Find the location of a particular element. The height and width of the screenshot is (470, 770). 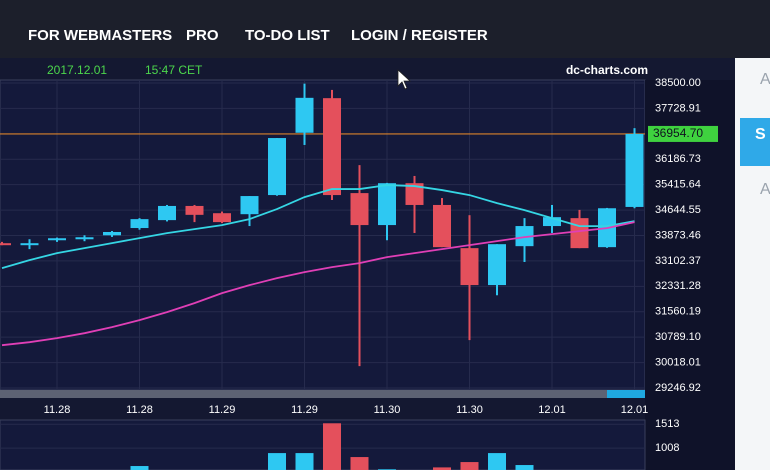

volume-tick-label: 1513 is located at coordinates (667, 424).